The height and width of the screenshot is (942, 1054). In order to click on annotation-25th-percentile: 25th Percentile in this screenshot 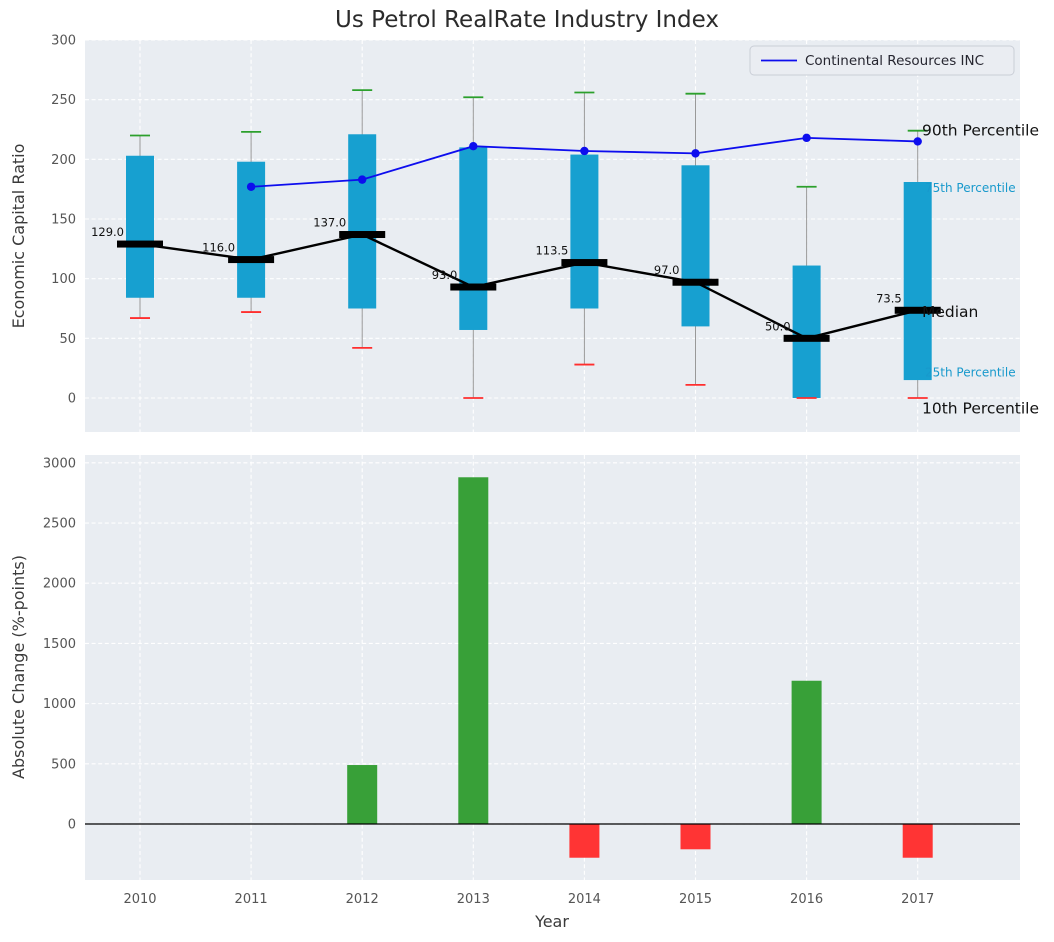, I will do `click(970, 373)`.